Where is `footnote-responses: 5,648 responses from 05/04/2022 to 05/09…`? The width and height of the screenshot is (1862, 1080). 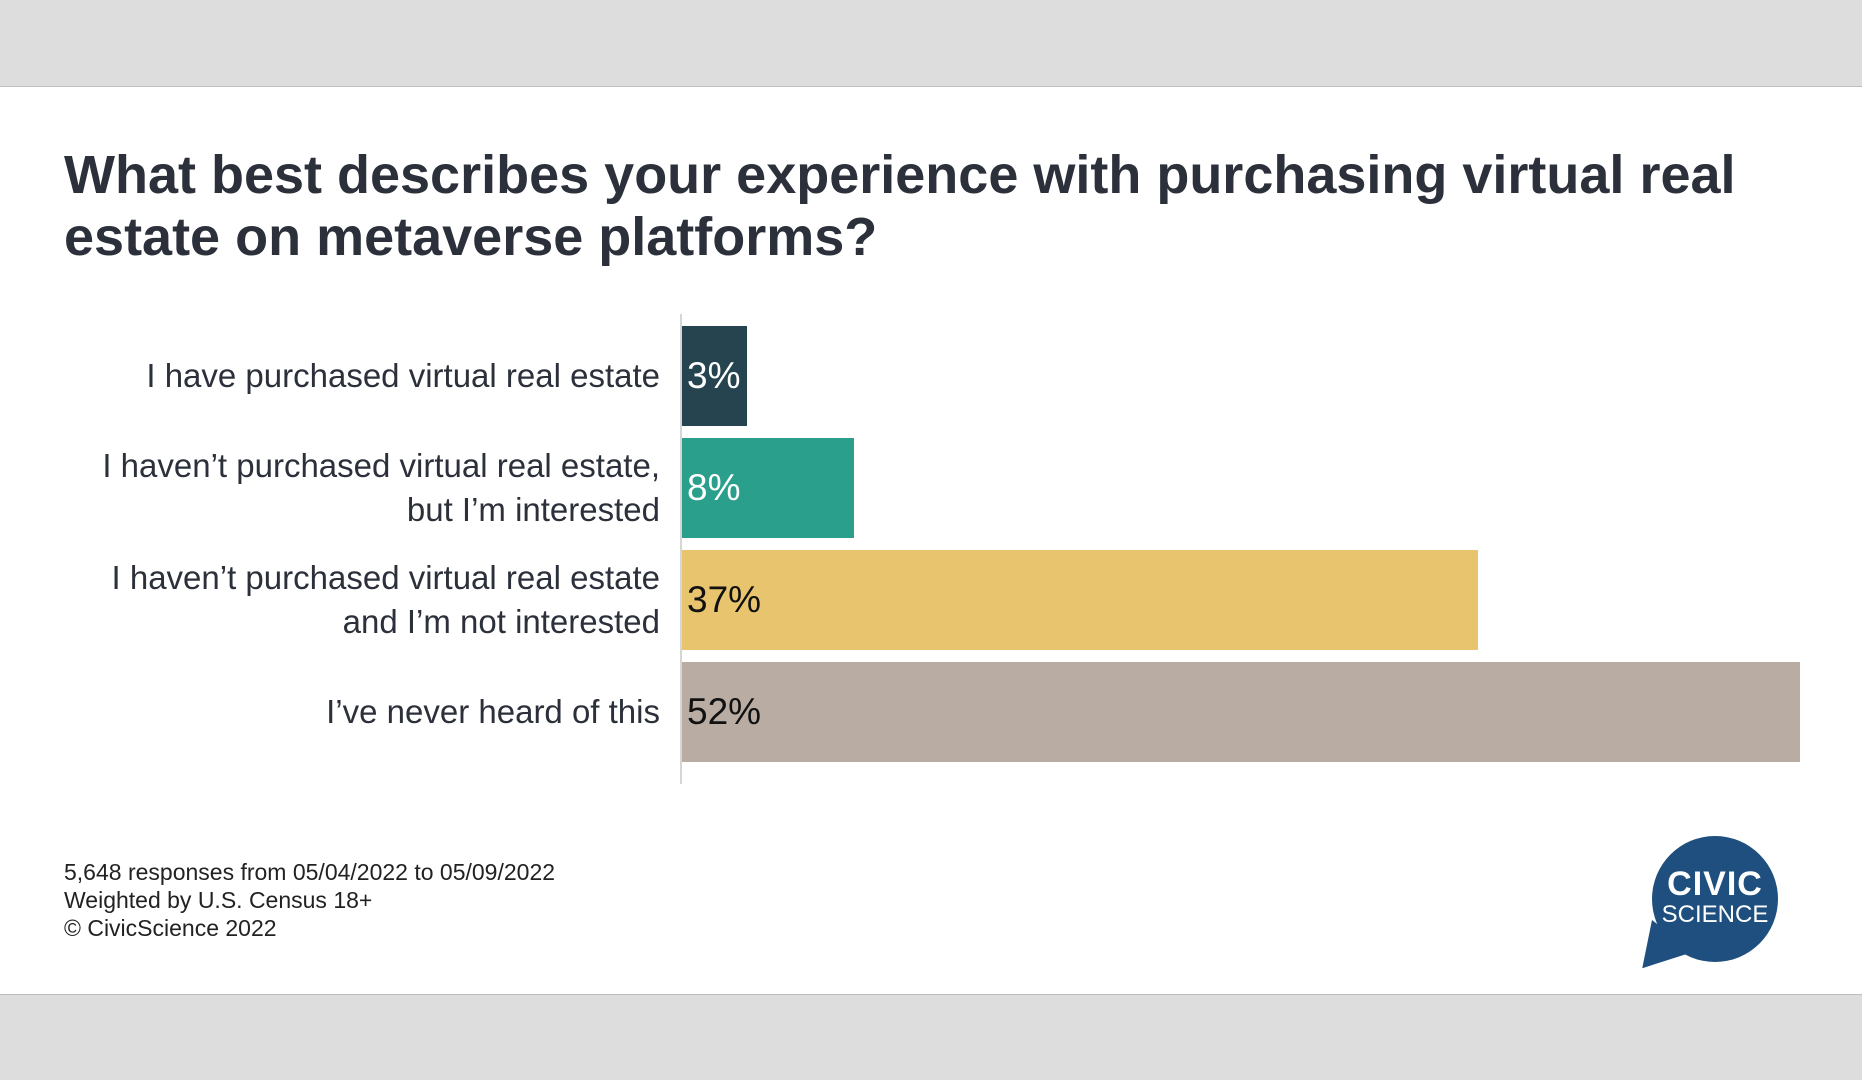
footnote-responses: 5,648 responses from 05/04/2022 to 05/09… is located at coordinates (310, 872).